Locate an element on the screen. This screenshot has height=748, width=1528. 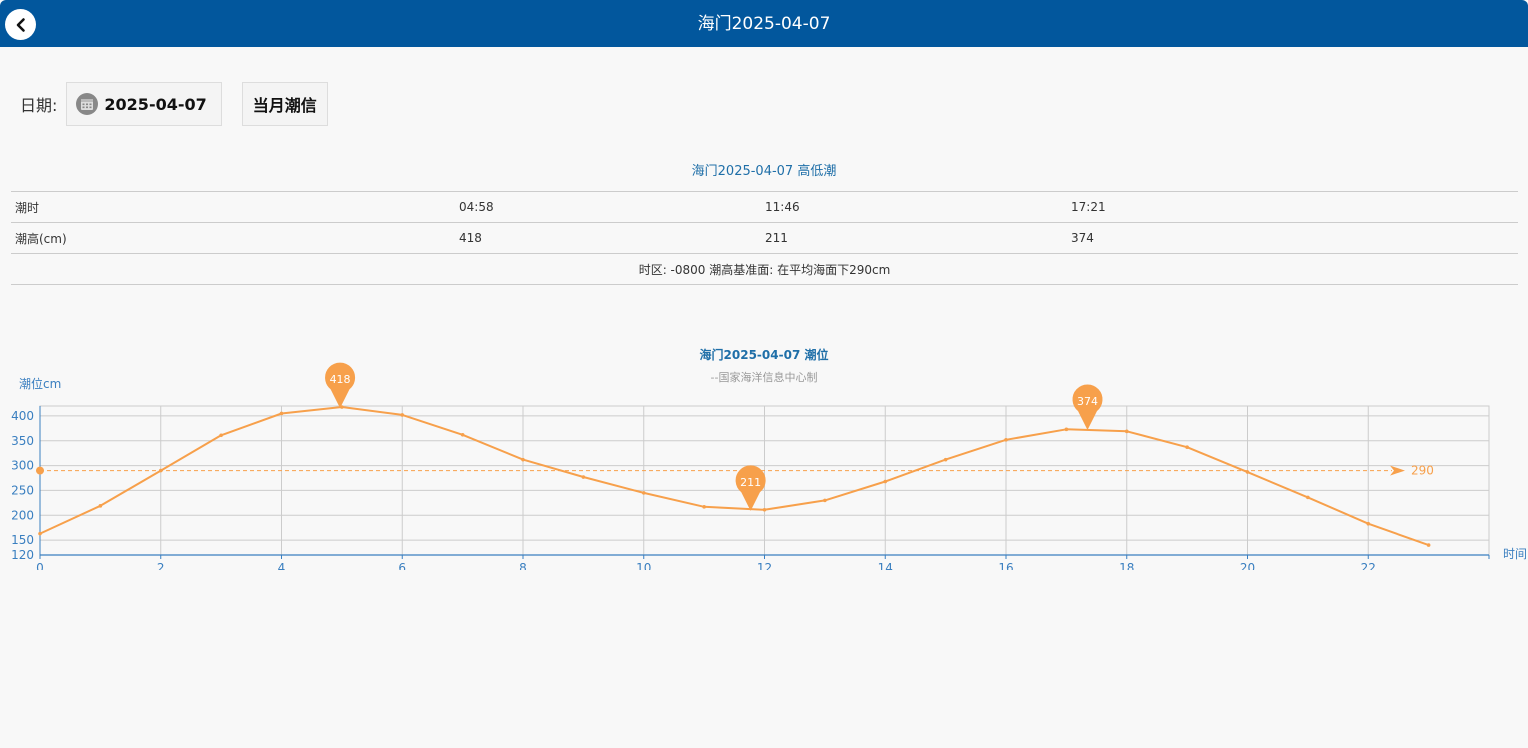
date-label: 日期: is located at coordinates (39, 105).